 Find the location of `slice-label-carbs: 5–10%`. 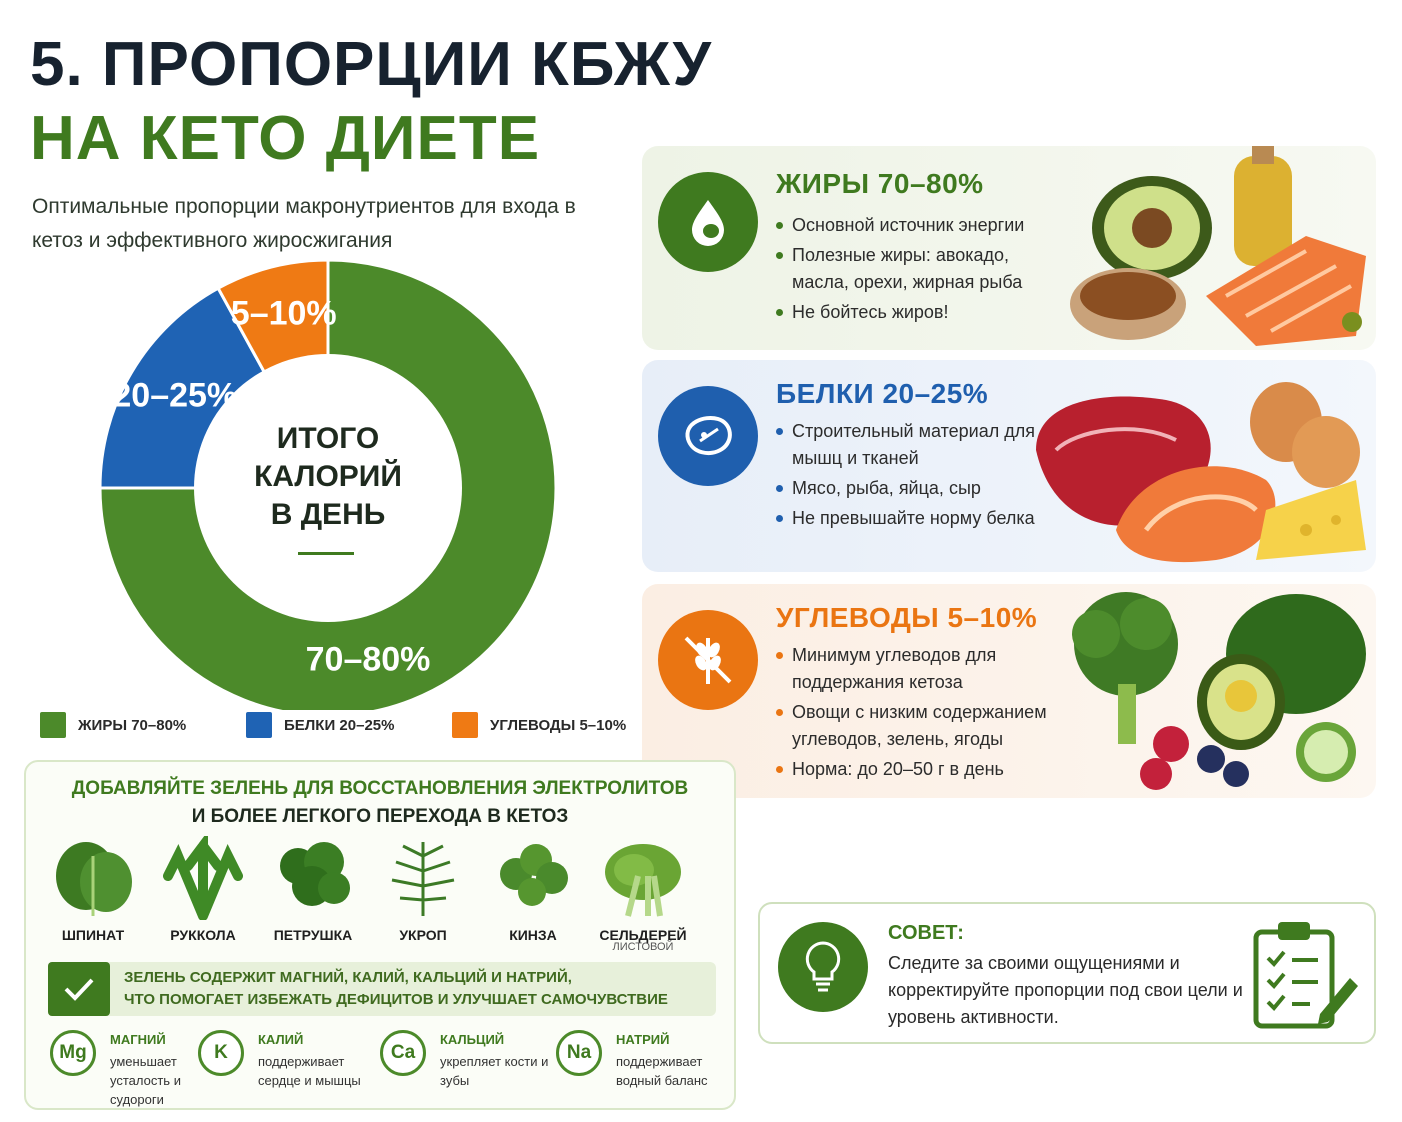

slice-label-carbs: 5–10% is located at coordinates (284, 314).